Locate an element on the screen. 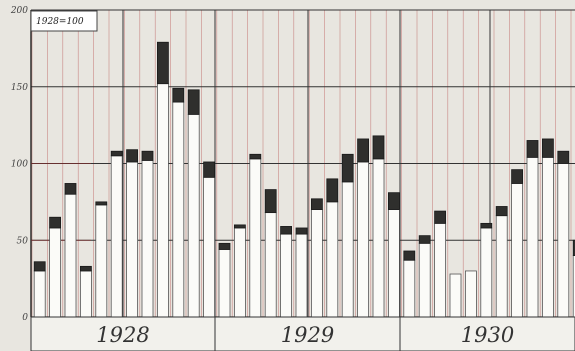 The height and width of the screenshot is (351, 575). year-band-background is located at coordinates (302, 333).